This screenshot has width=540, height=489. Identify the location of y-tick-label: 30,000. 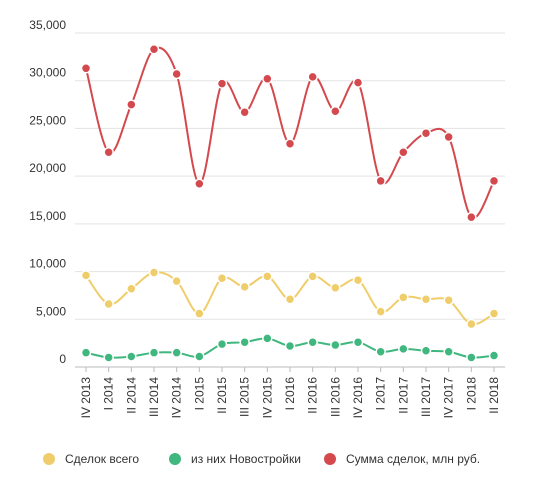
(47, 73).